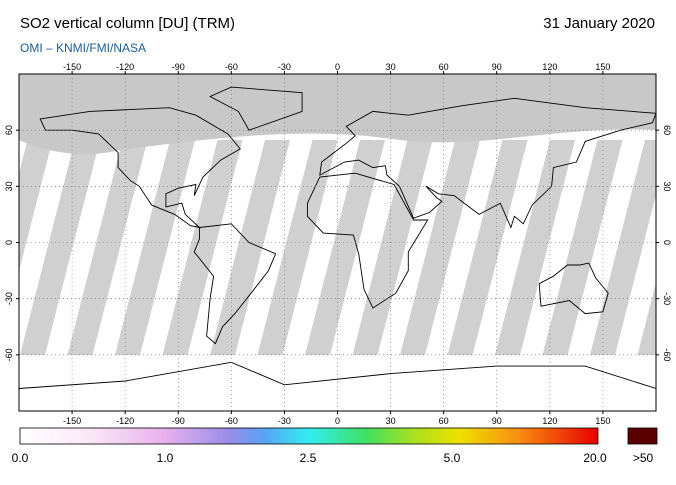  I want to click on lat-label-right: 30, so click(667, 186).